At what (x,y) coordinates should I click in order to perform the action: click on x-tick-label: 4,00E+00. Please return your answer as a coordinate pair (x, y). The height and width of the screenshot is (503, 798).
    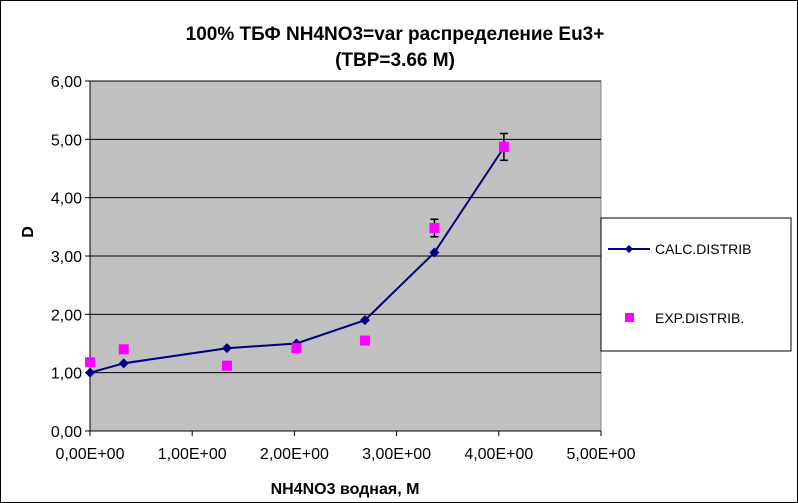
    Looking at the image, I should click on (498, 454).